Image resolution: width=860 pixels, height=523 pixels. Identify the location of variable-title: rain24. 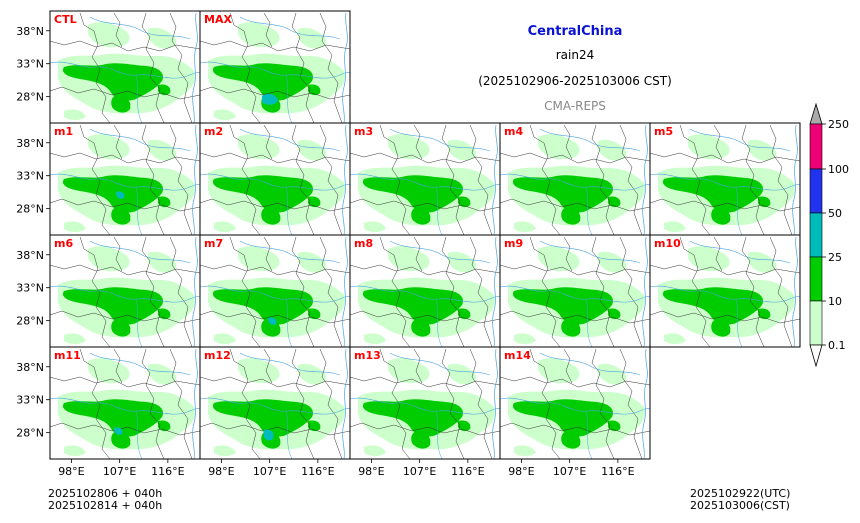
(575, 55).